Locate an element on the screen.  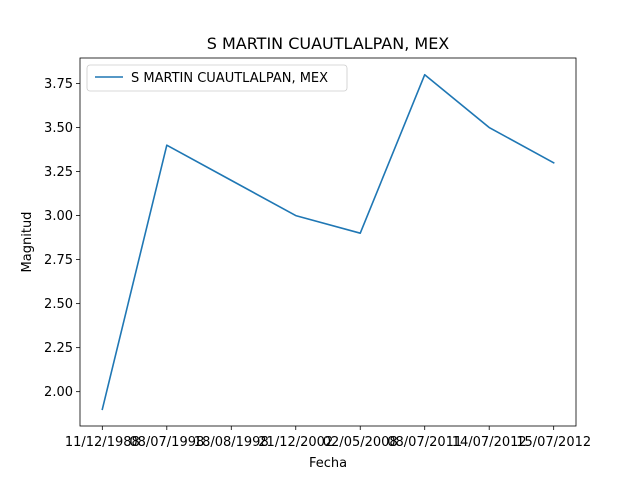
legend-box is located at coordinates (217, 78).